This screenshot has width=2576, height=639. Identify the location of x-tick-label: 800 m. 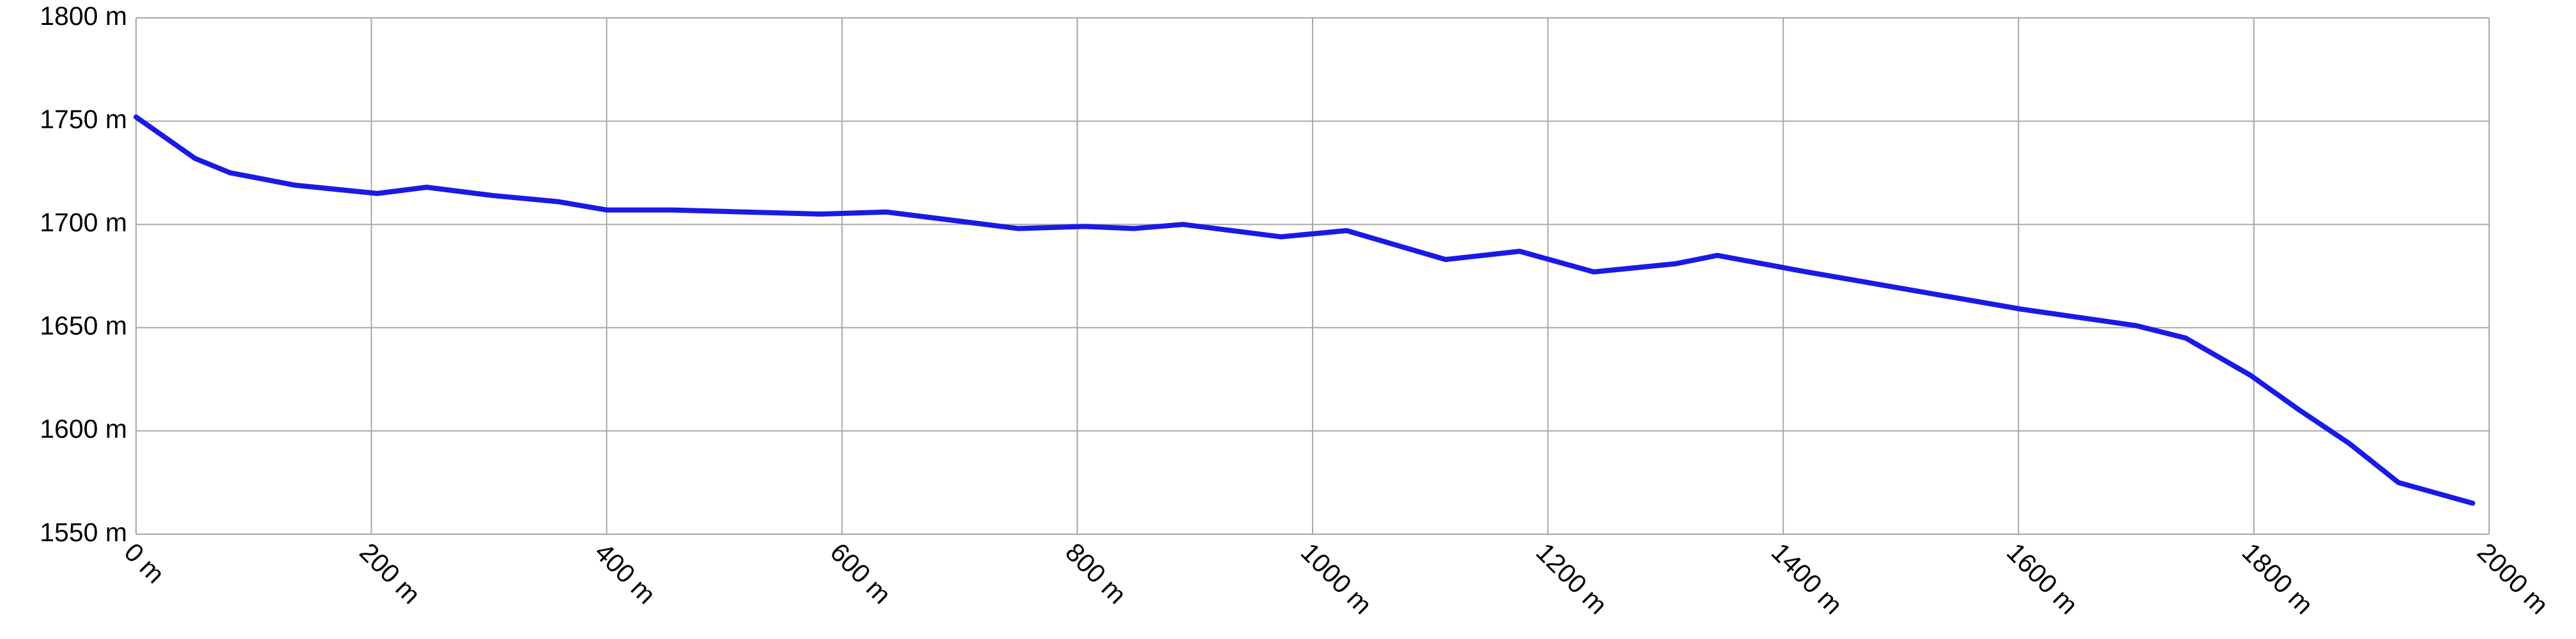
(1096, 573).